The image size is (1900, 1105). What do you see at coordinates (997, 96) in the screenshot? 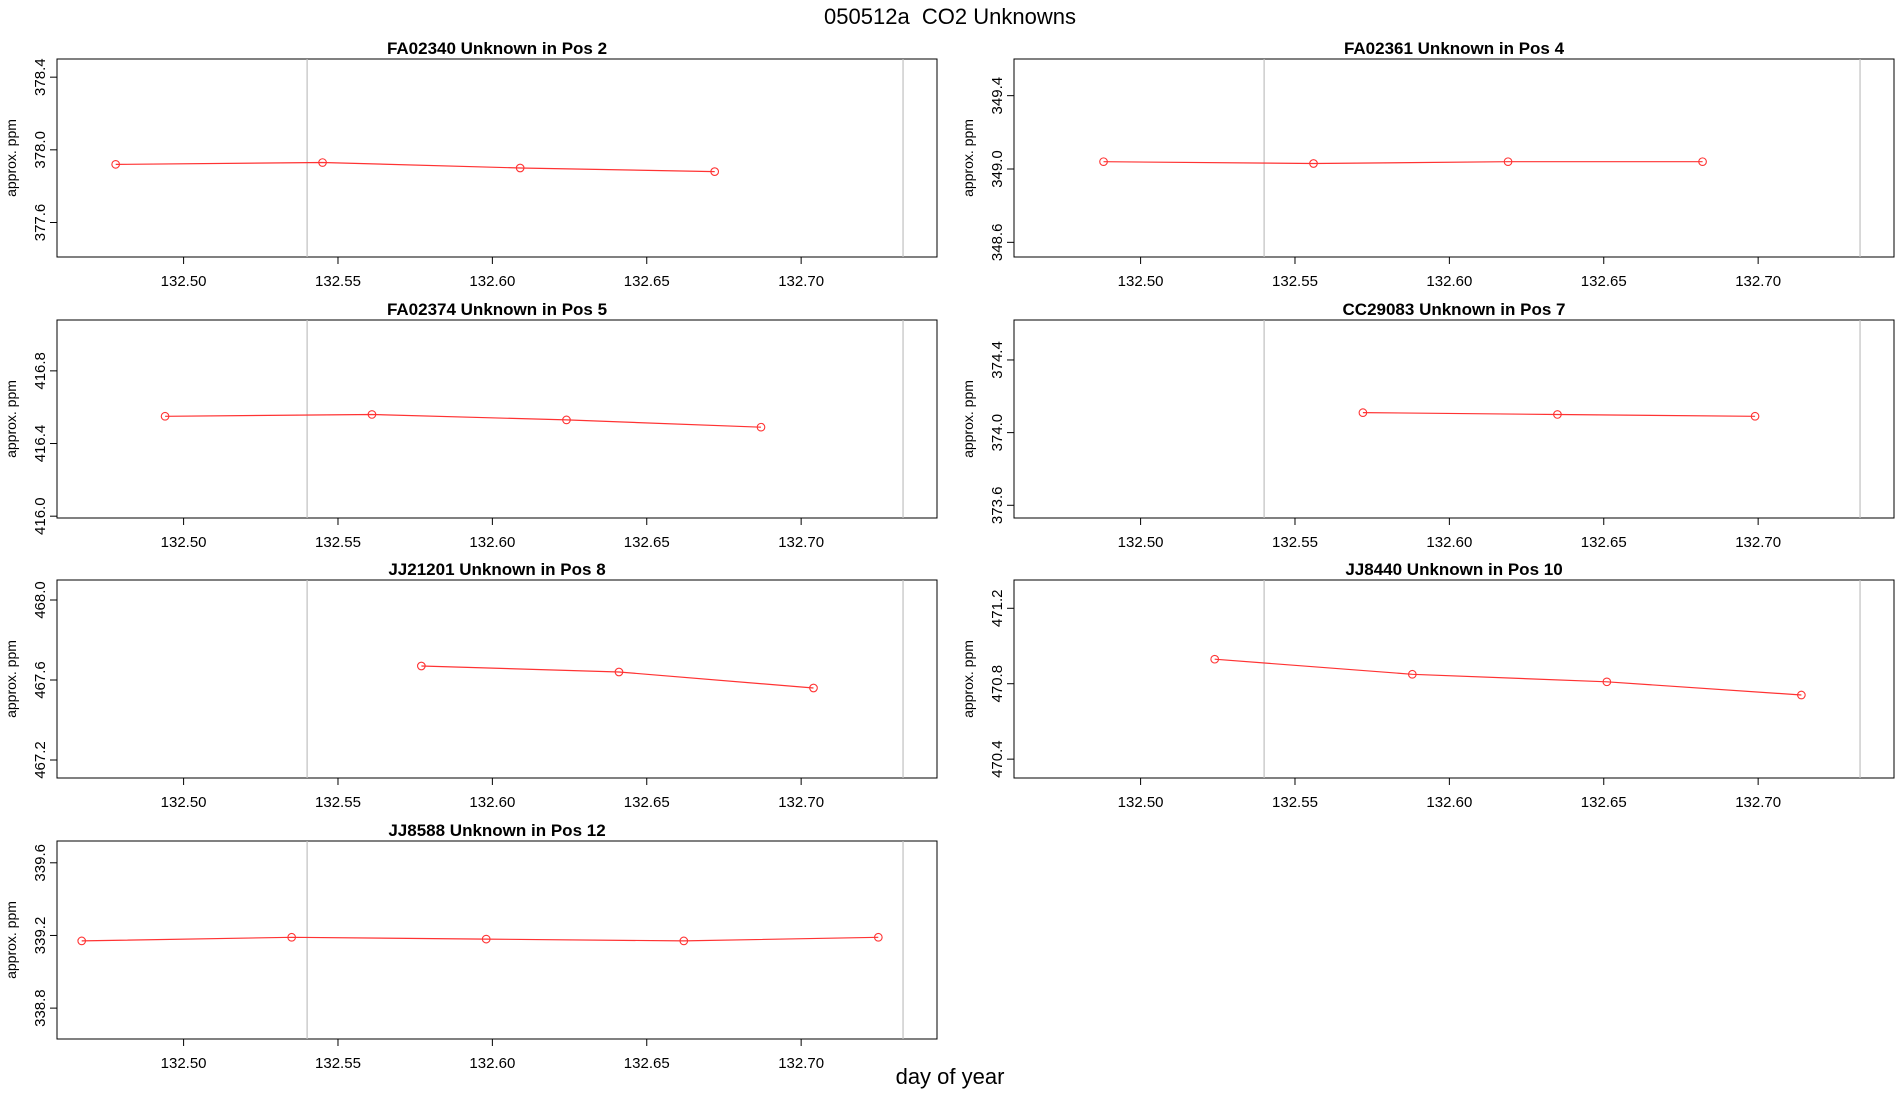
I see `y-tick-label: 349.4` at bounding box center [997, 96].